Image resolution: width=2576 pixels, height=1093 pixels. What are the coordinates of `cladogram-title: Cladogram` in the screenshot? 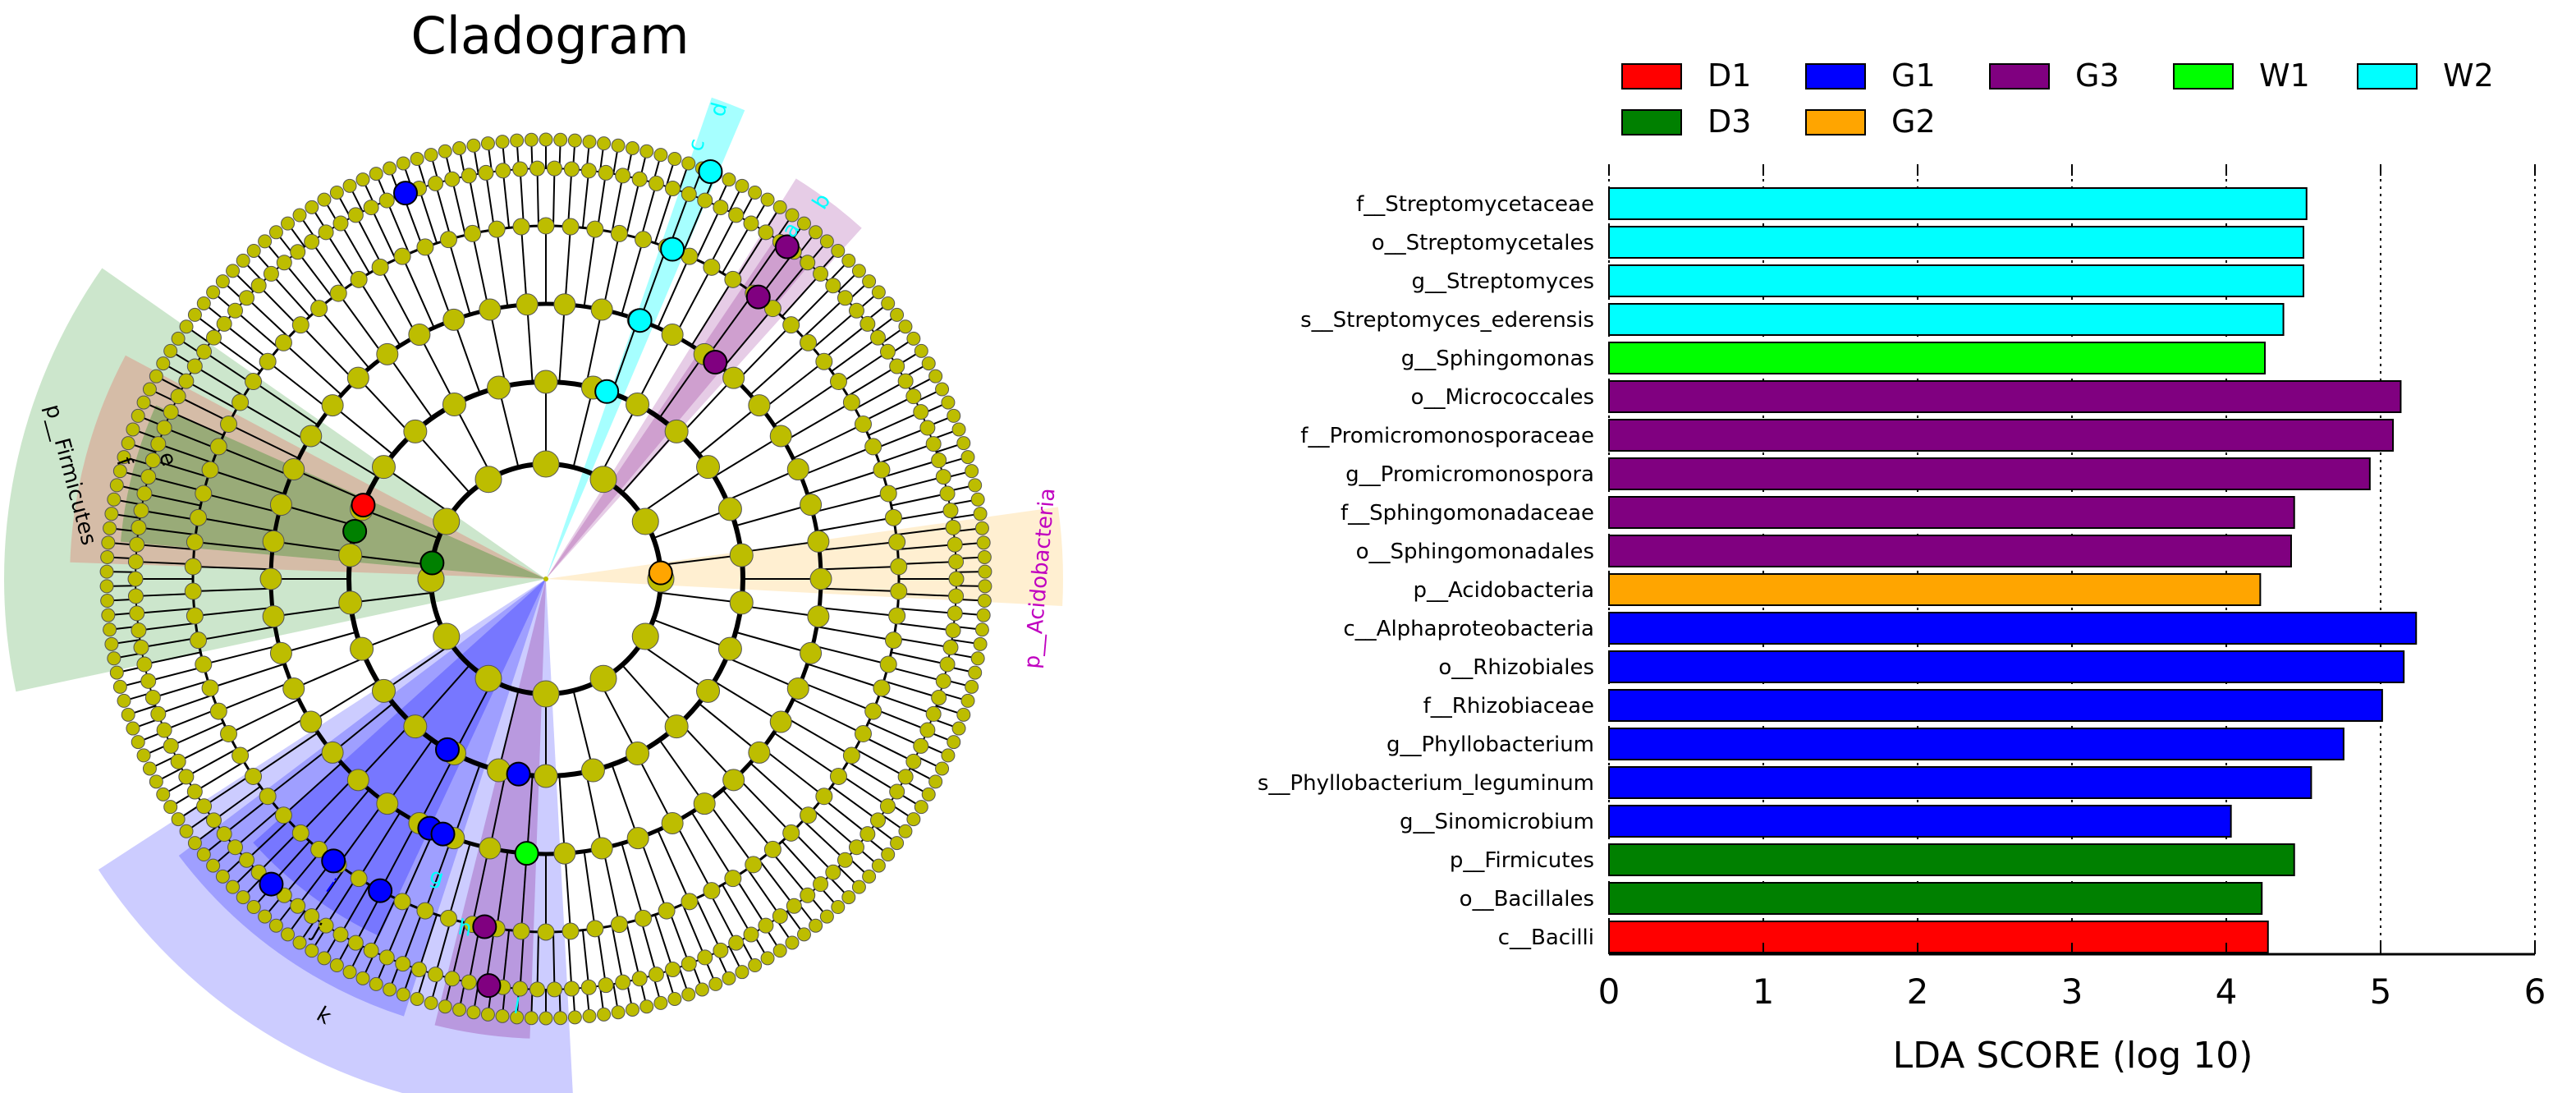 It's located at (550, 36).